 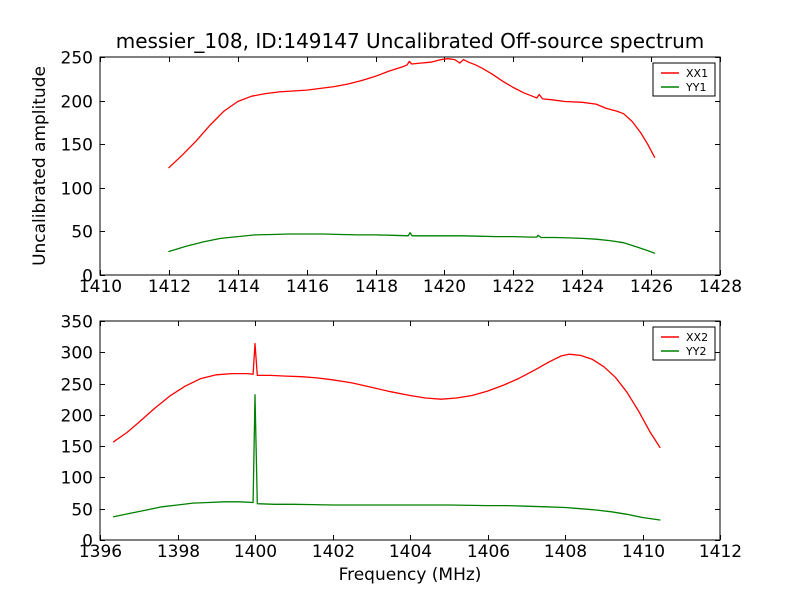 I want to click on series-line-XX2, so click(x=386, y=395).